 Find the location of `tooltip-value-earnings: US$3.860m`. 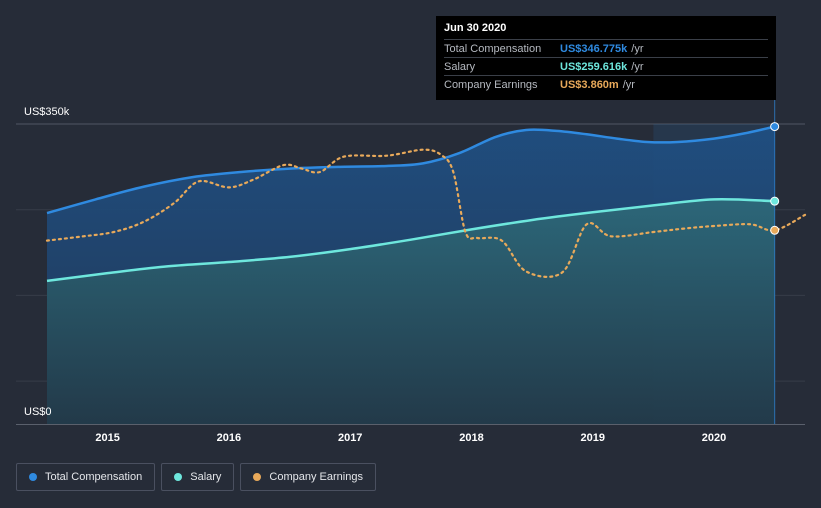

tooltip-value-earnings: US$3.860m is located at coordinates (589, 84).